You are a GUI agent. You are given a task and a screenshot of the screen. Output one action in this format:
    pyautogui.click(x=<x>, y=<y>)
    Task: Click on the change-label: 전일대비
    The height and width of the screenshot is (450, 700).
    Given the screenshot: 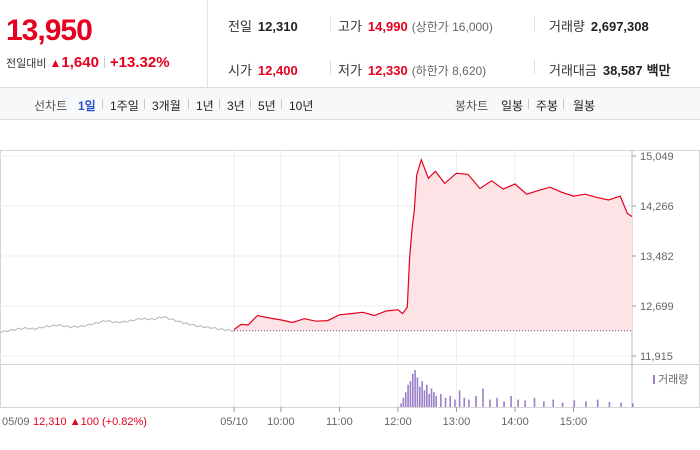 What is the action you would take?
    pyautogui.click(x=26, y=64)
    